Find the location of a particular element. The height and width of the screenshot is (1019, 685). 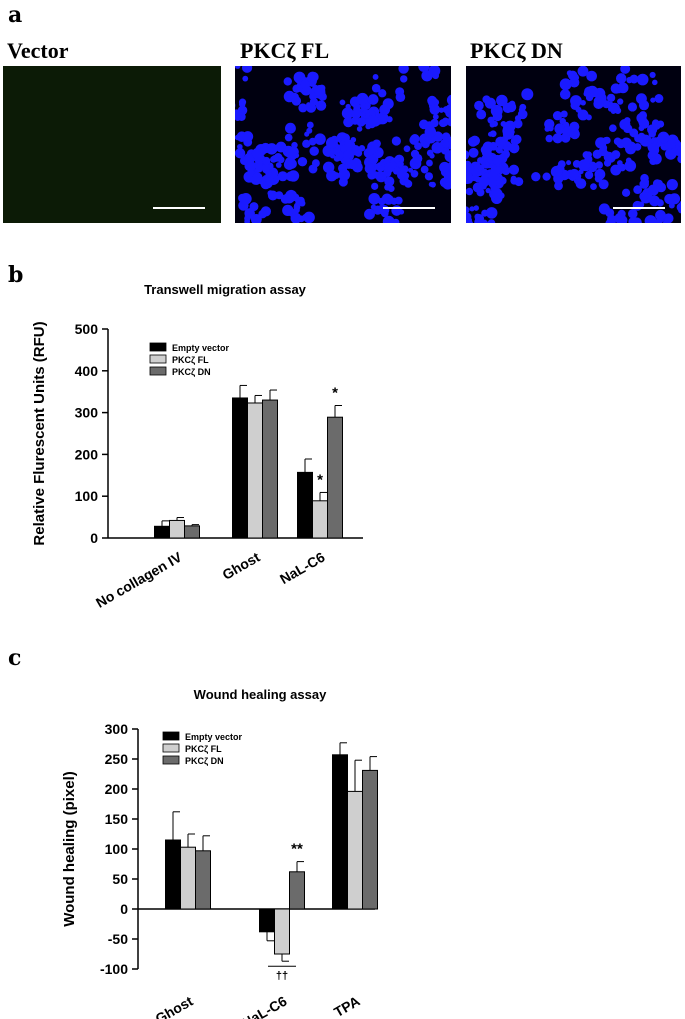

micrograph-title-pkc-fl: PKCζ FL is located at coordinates (285, 50).